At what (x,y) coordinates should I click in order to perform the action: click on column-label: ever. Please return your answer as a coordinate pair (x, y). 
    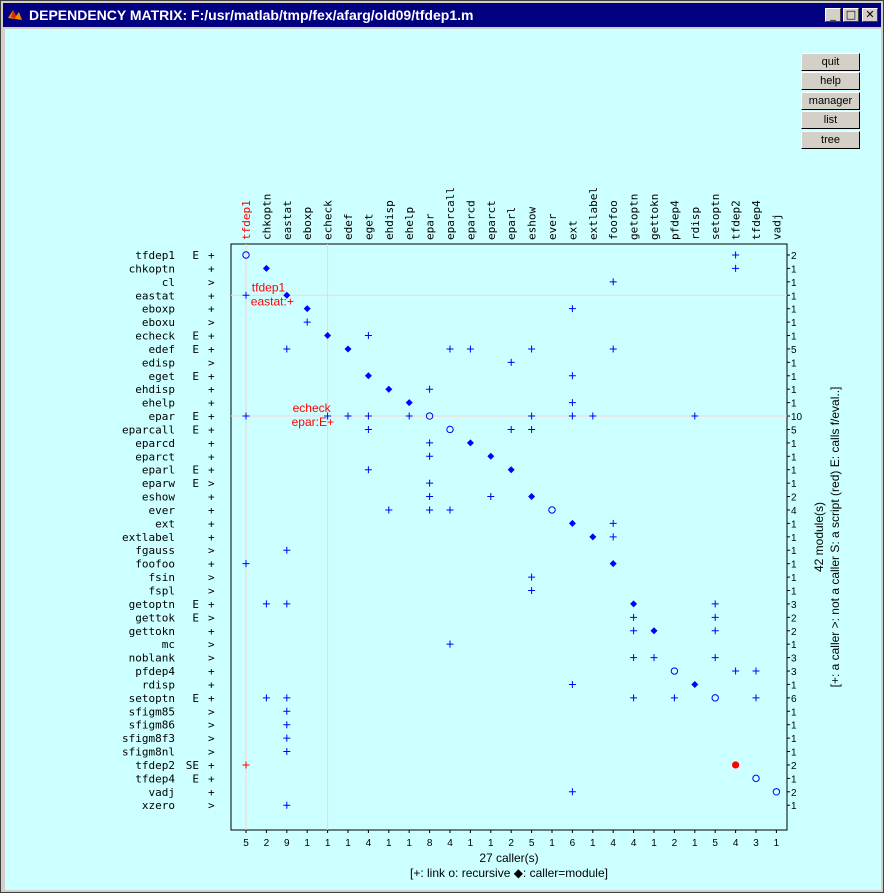
    Looking at the image, I should click on (552, 226).